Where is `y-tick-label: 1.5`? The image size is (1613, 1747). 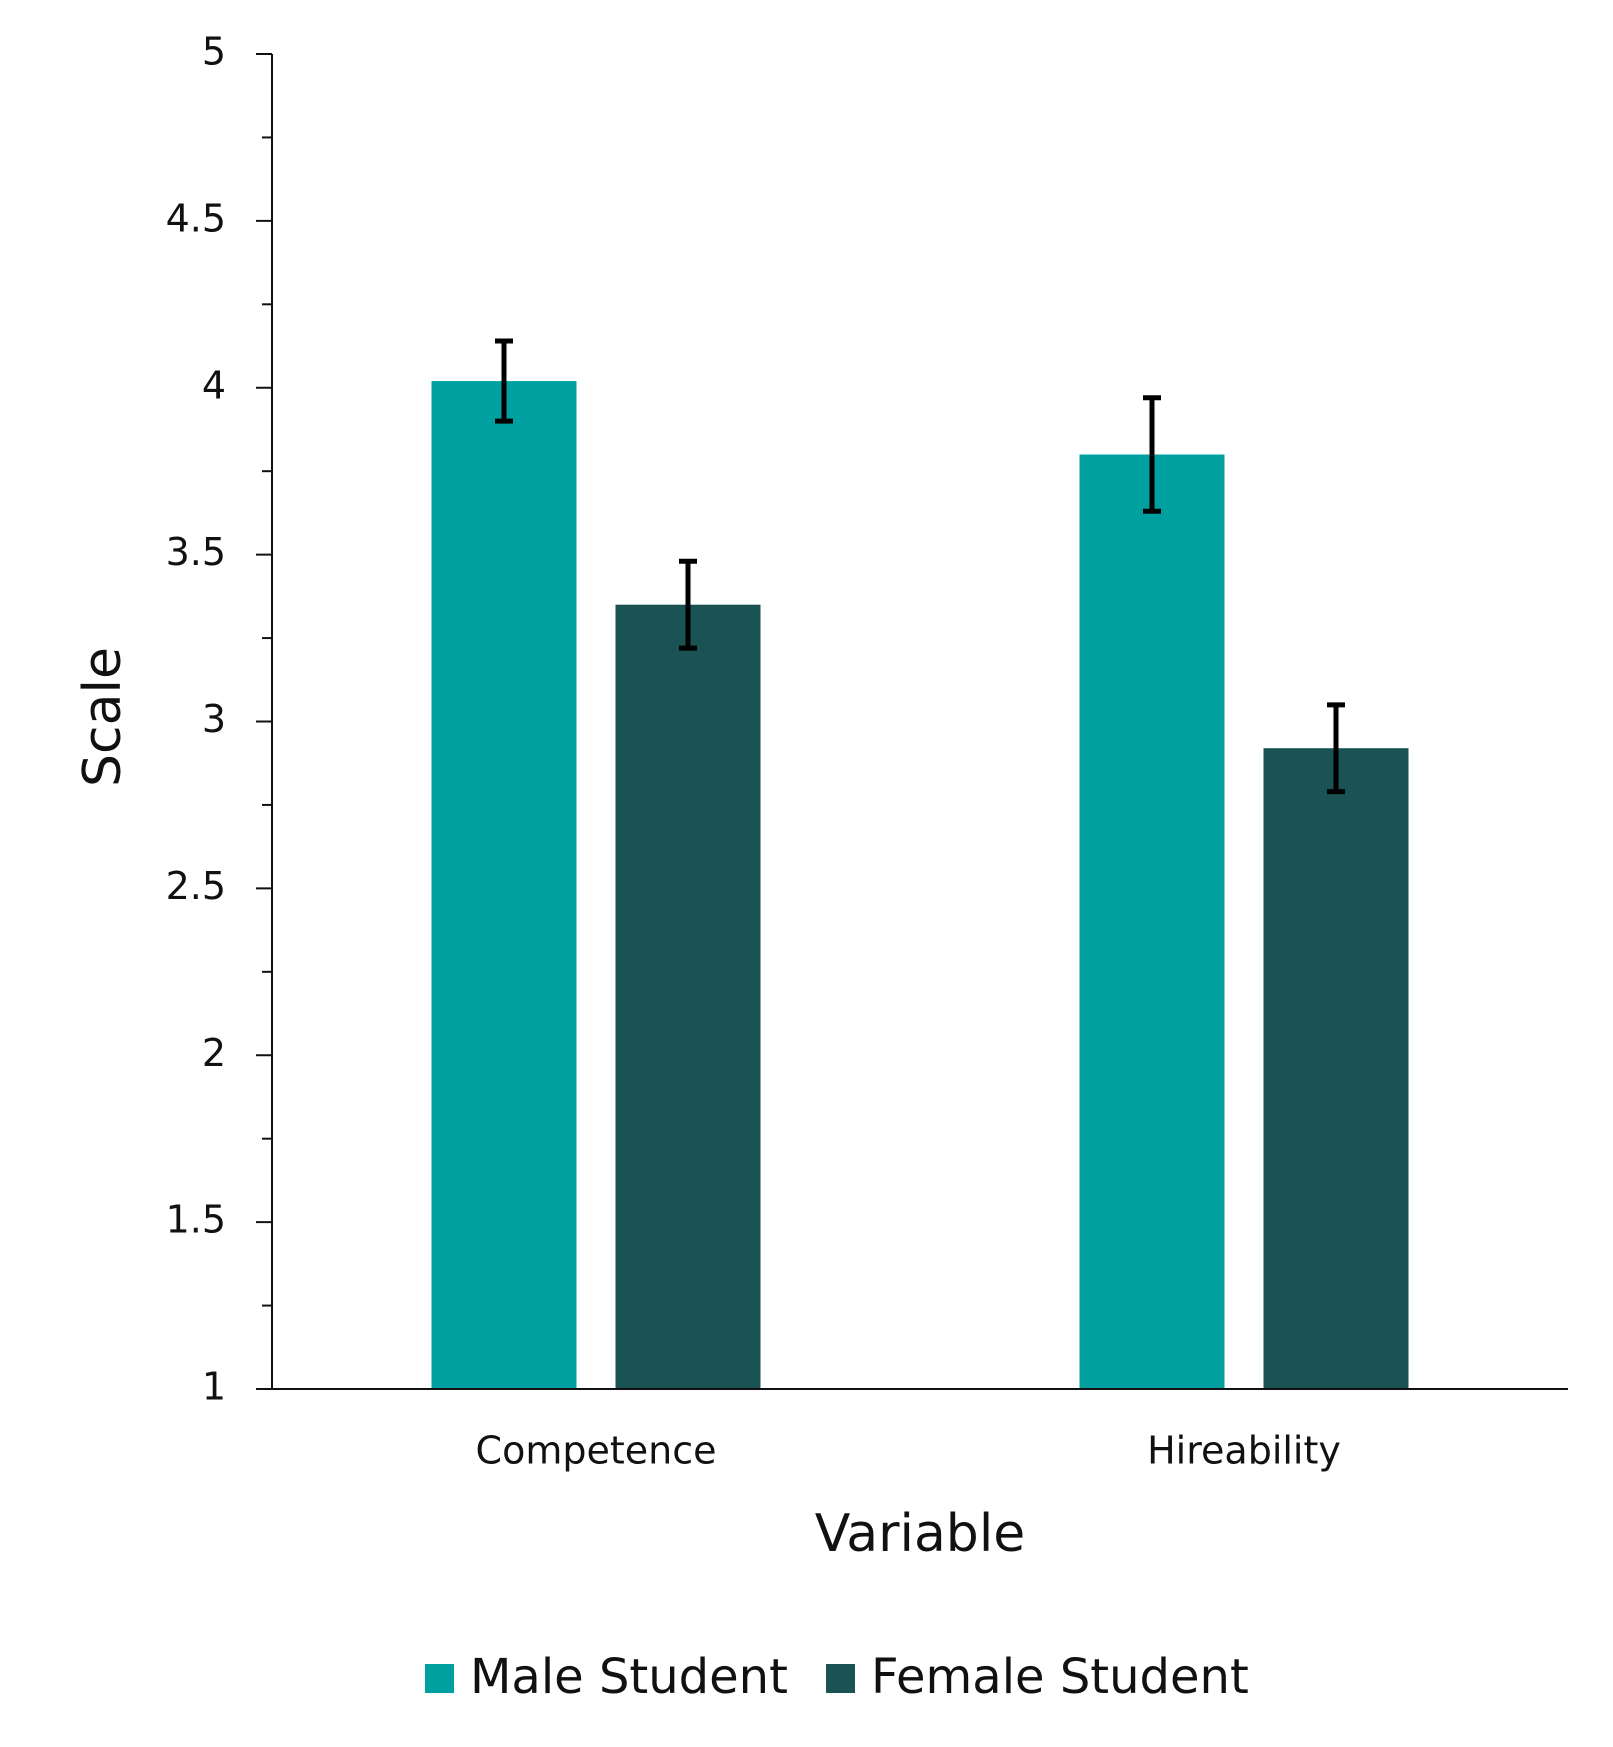
y-tick-label: 1.5 is located at coordinates (196, 1220).